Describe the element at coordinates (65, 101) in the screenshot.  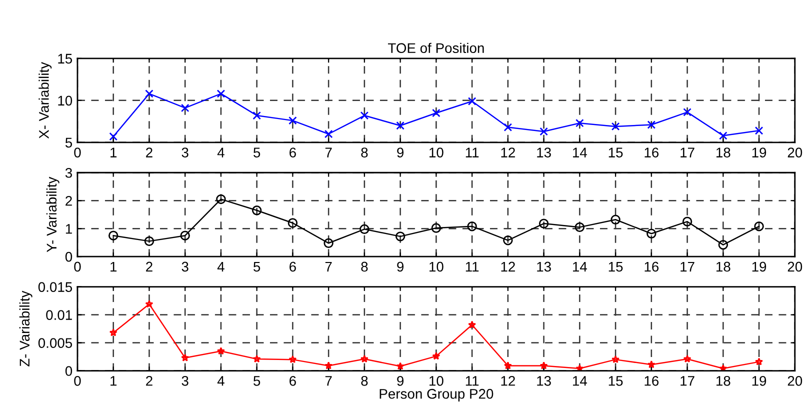
I see `y-tick-label: 10` at that location.